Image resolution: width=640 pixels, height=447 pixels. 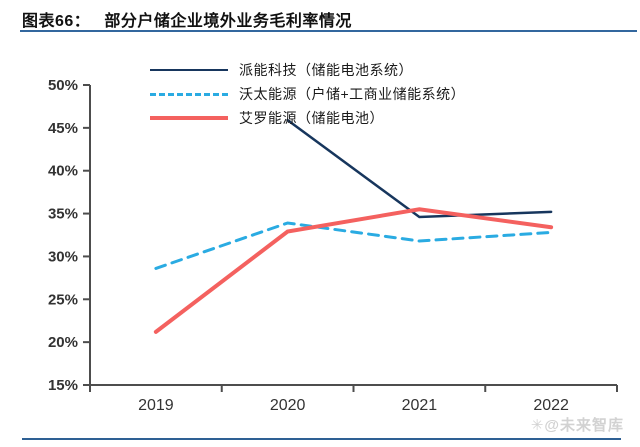 What do you see at coordinates (63, 85) in the screenshot?
I see `y-tick-label: 50%` at bounding box center [63, 85].